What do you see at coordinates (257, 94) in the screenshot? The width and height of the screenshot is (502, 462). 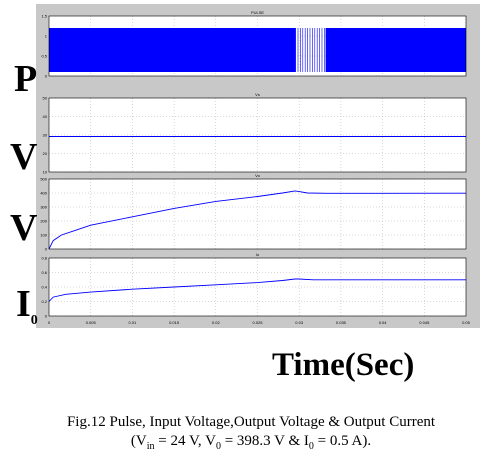 I see `subplot-title: Vs` at bounding box center [257, 94].